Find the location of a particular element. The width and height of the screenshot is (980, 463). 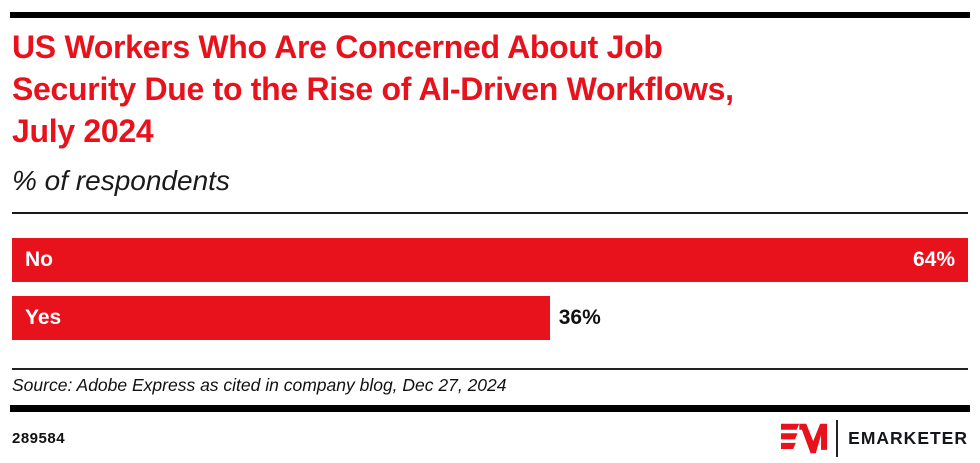

bar-category-label: No is located at coordinates (39, 259).